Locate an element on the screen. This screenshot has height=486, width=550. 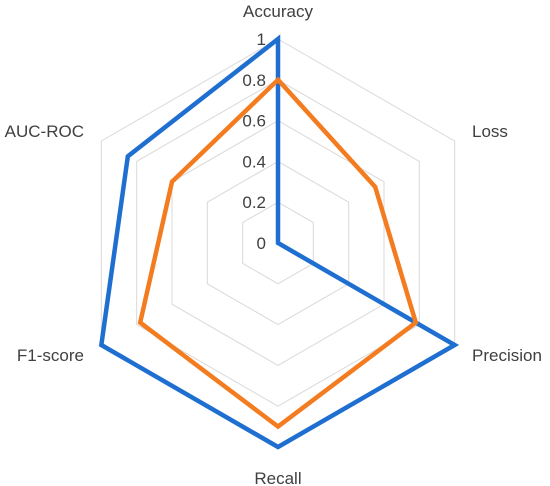
axis-label-recall: Recall is located at coordinates (277, 477).